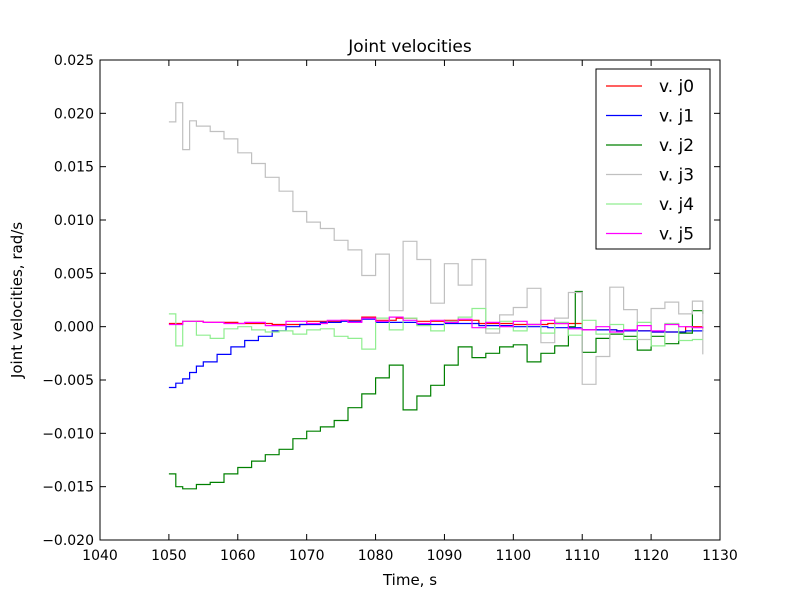 This screenshot has width=800, height=600. I want to click on x-tick-label: 1080, so click(376, 556).